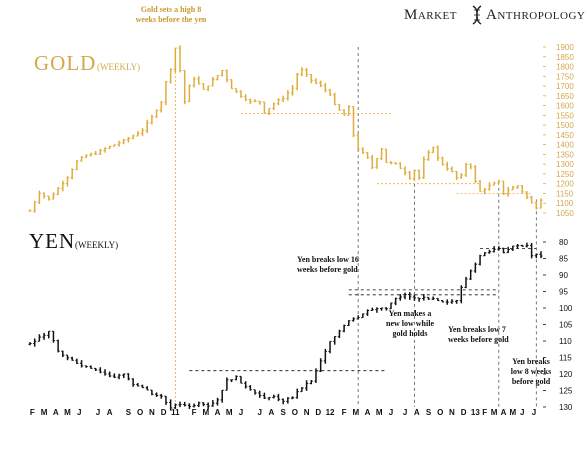  What do you see at coordinates (565, 115) in the screenshot?
I see `gold-tick-label: 1550` at bounding box center [565, 115].